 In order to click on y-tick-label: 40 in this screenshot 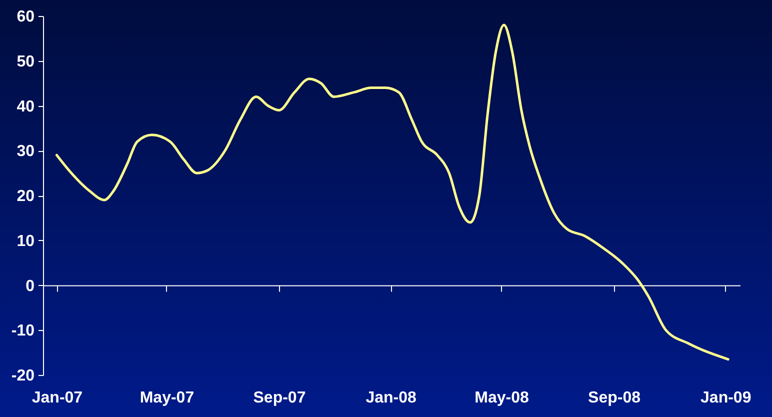, I will do `click(25, 107)`.